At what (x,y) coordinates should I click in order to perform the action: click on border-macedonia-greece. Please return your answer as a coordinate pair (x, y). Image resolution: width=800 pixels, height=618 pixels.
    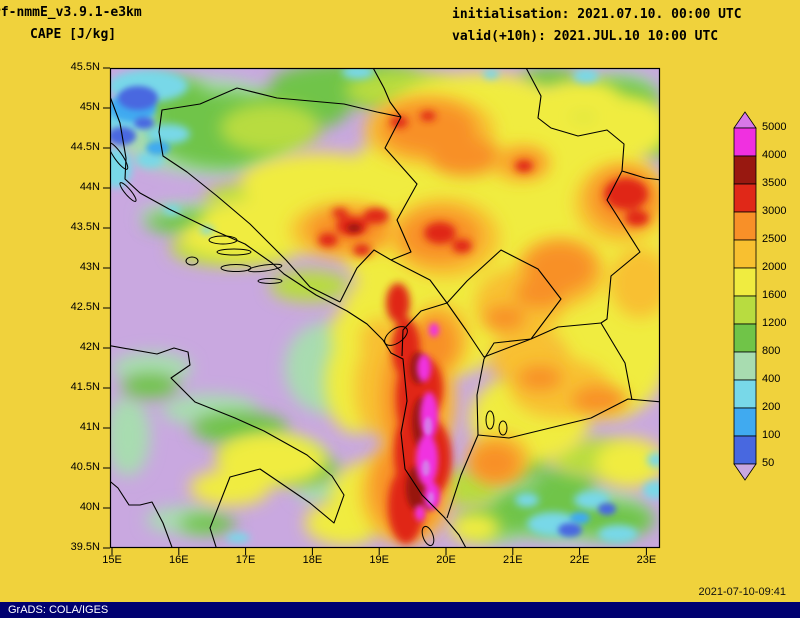
    Looking at the image, I should click on (568, 418).